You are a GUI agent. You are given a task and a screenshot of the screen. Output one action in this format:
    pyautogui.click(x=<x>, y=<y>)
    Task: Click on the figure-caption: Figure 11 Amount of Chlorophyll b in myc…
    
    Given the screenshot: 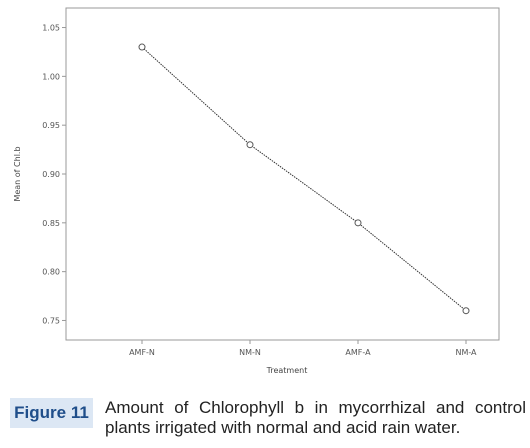 What is the action you would take?
    pyautogui.click(x=268, y=422)
    